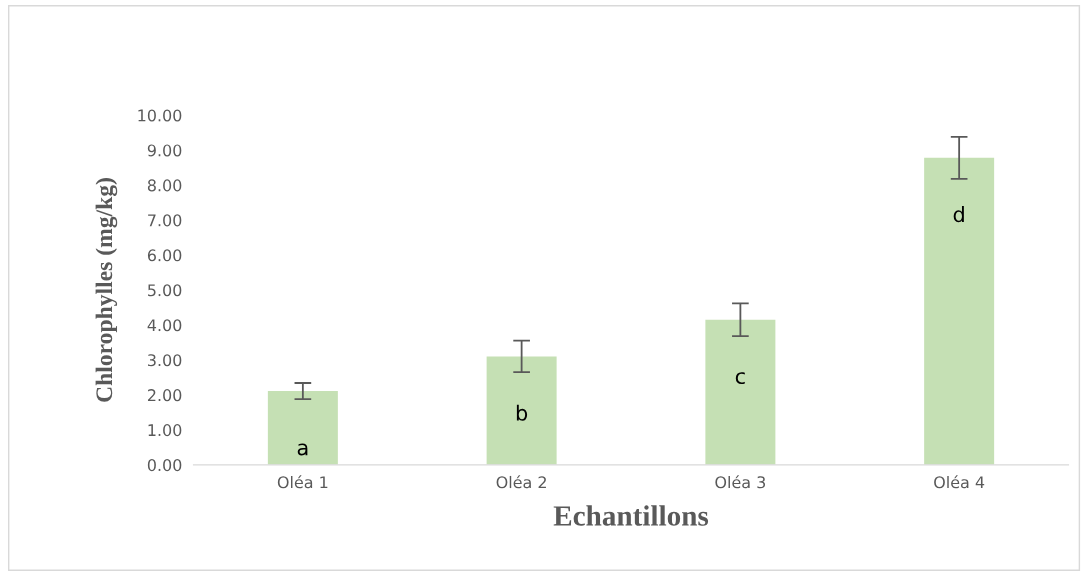 The width and height of the screenshot is (1087, 576). What do you see at coordinates (164, 395) in the screenshot?
I see `y-tick-label: 2.00` at bounding box center [164, 395].